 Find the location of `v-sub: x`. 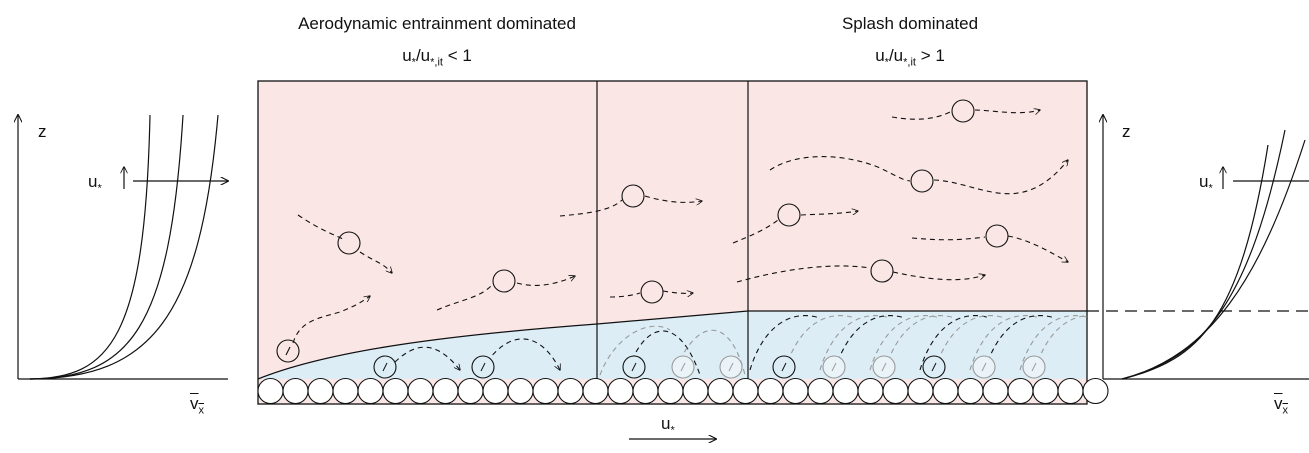

v-sub: x is located at coordinates (201, 410).